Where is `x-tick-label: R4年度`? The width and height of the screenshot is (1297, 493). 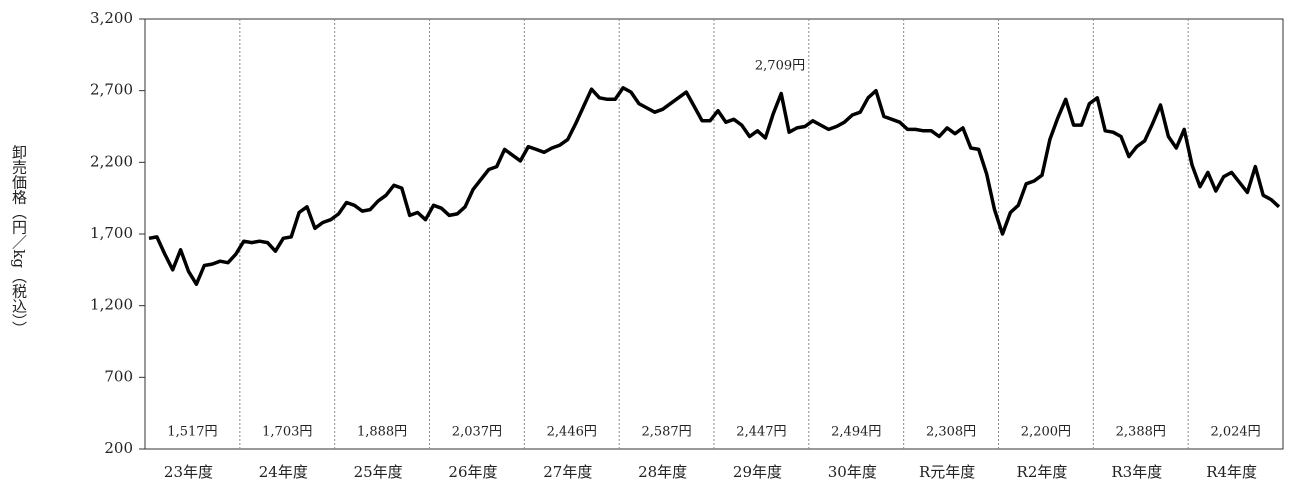 x-tick-label: R4年度 is located at coordinates (1231, 472).